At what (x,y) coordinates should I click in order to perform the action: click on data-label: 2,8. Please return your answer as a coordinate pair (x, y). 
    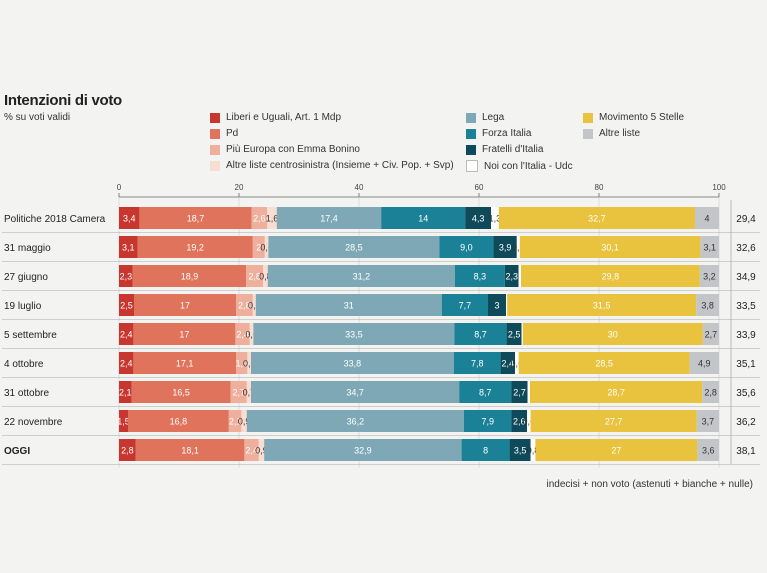
    Looking at the image, I should click on (127, 451).